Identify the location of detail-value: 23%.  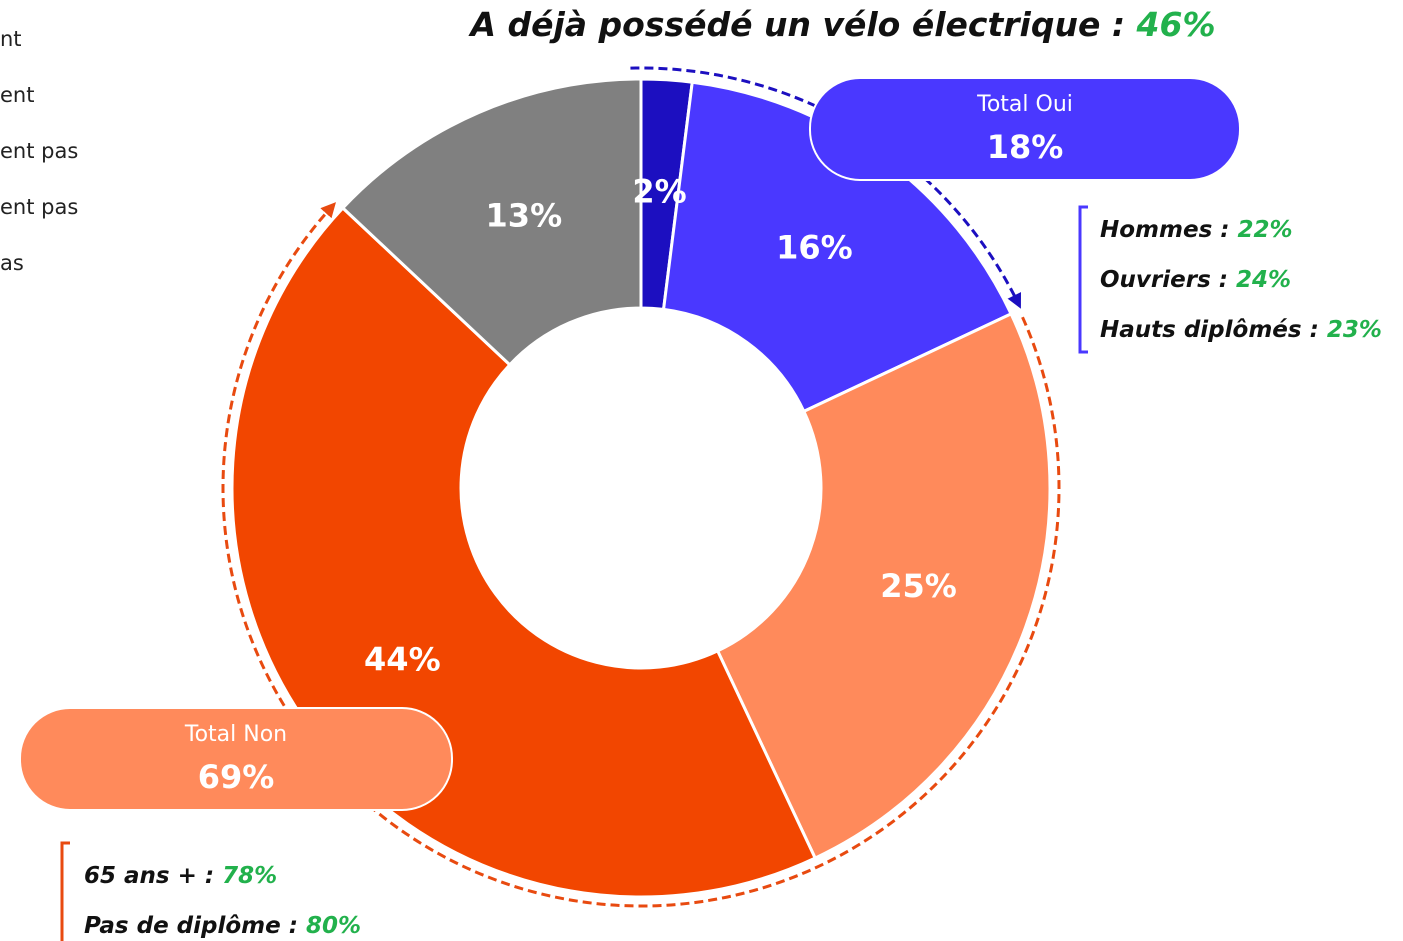
(1354, 330).